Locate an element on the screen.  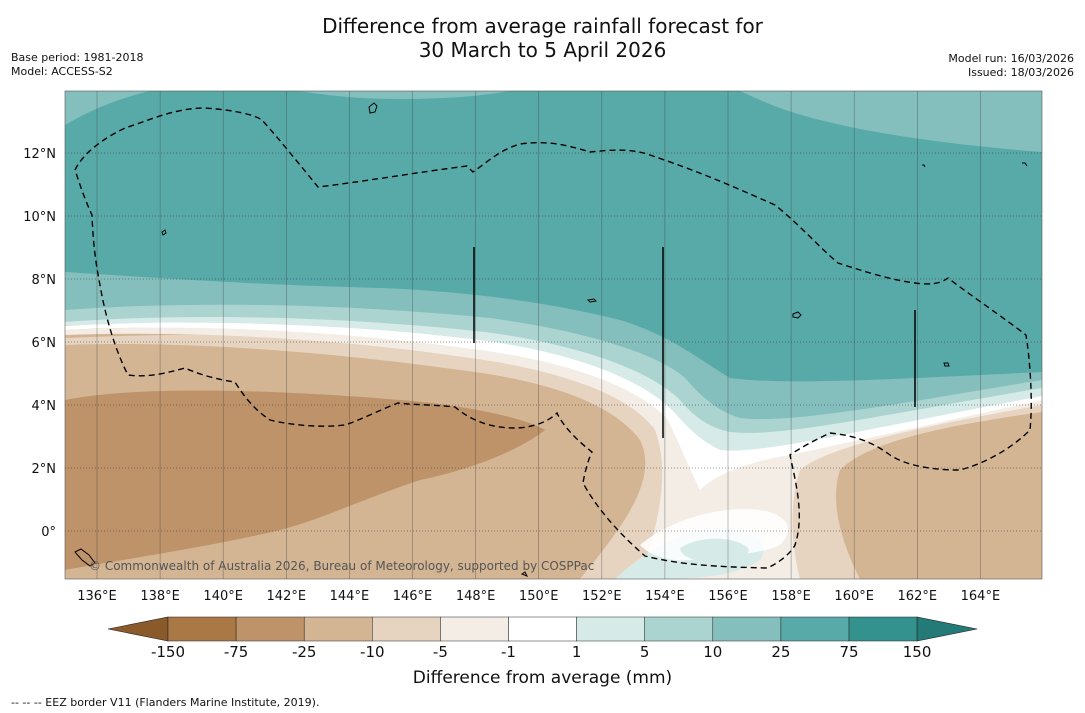
base-period-text: Base period: 1981-2018 is located at coordinates (77, 57).